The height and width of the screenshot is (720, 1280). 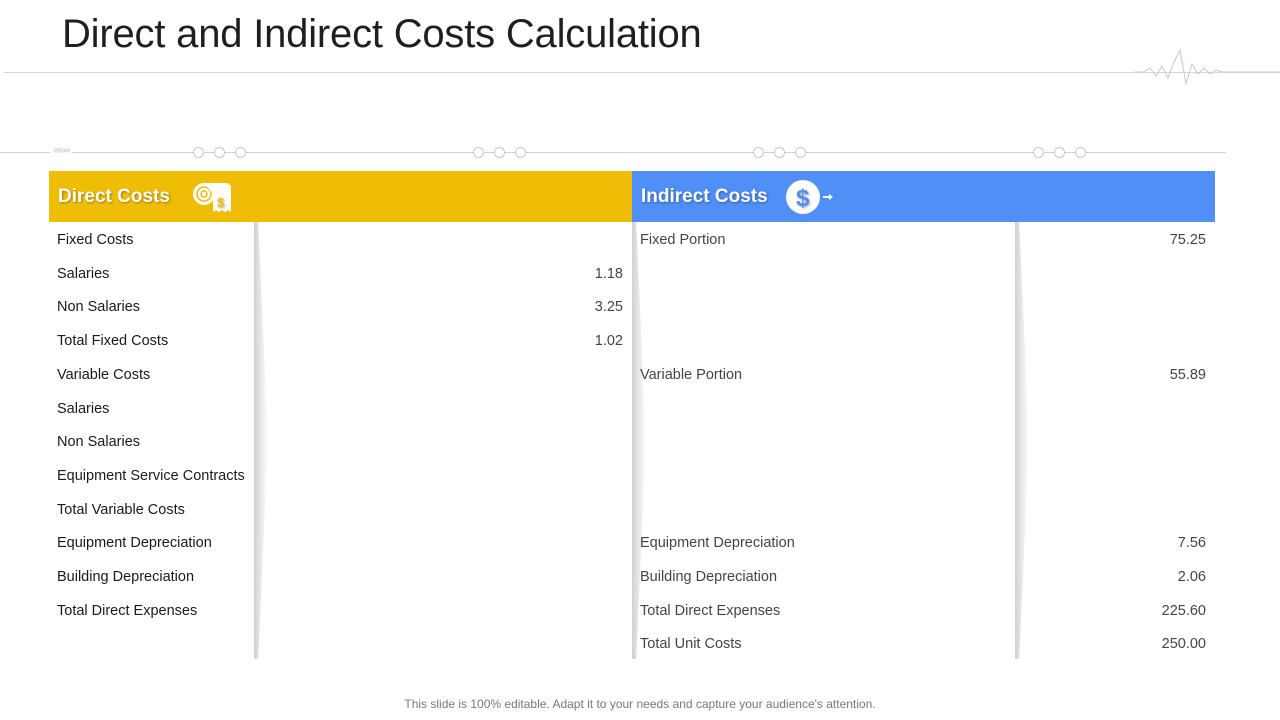 I want to click on pulse-line-icon, so click(x=1207, y=66).